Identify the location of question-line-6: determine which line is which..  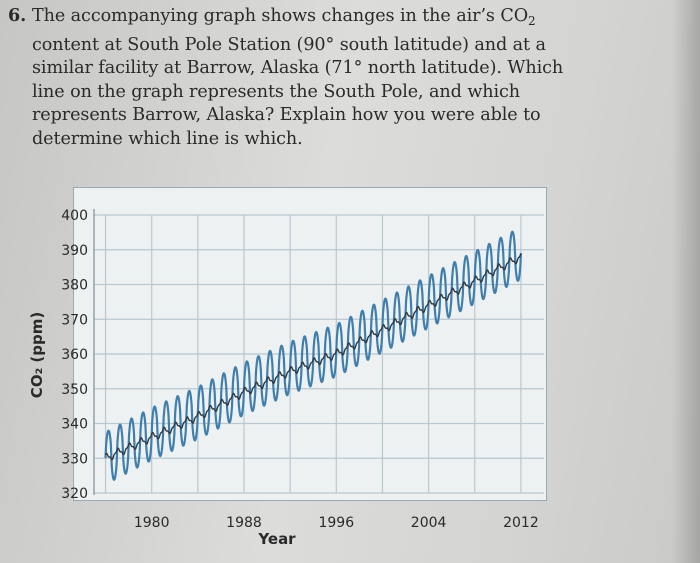
(167, 138).